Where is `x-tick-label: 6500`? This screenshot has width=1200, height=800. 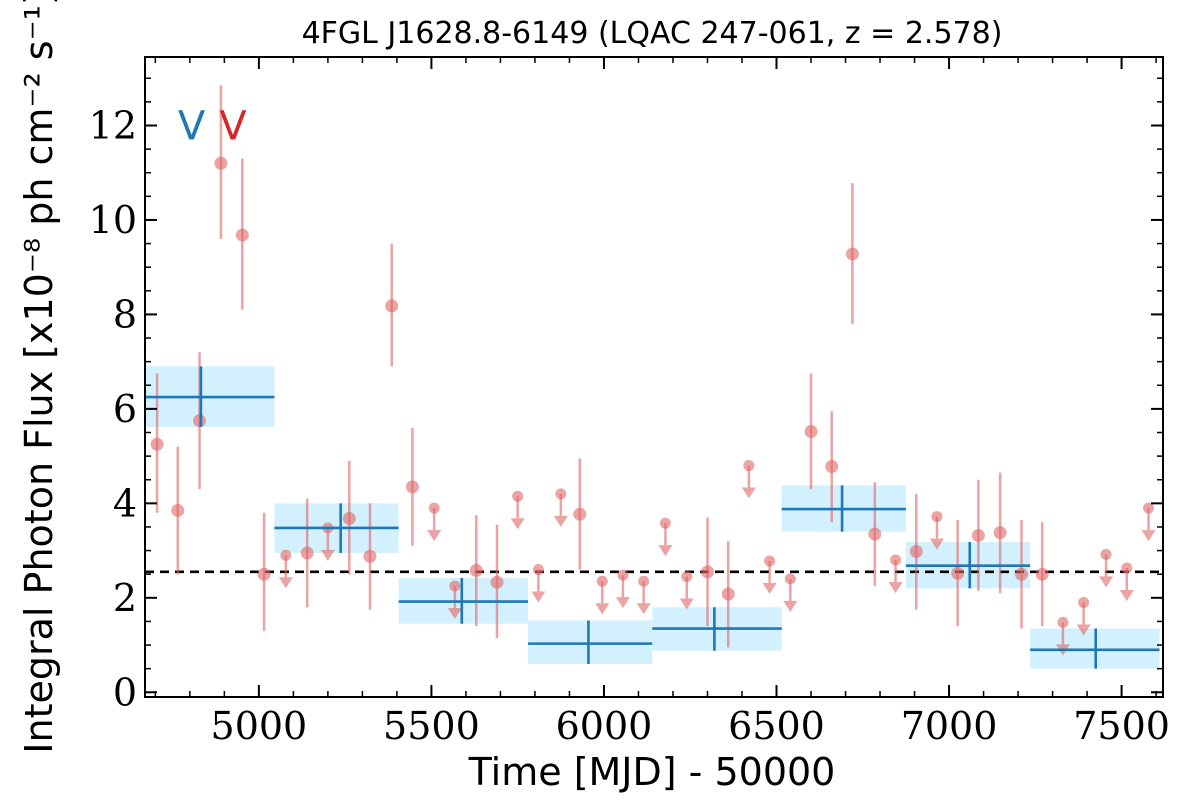 x-tick-label: 6500 is located at coordinates (776, 726).